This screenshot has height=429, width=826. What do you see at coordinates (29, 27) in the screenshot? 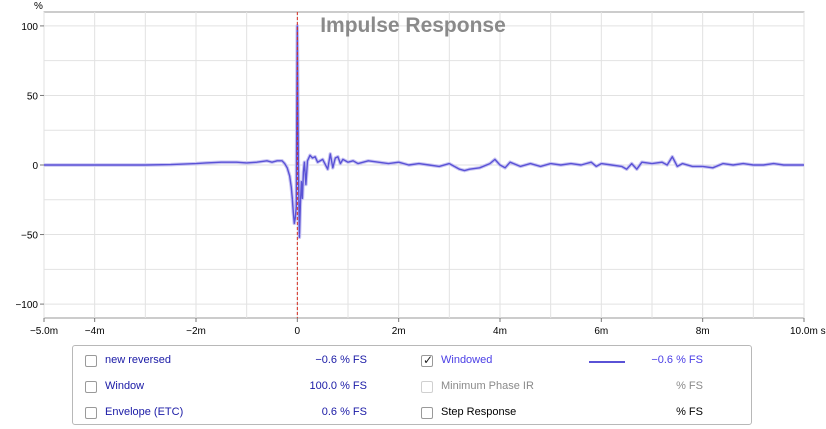
I see `y-tick-label: 100` at bounding box center [29, 27].